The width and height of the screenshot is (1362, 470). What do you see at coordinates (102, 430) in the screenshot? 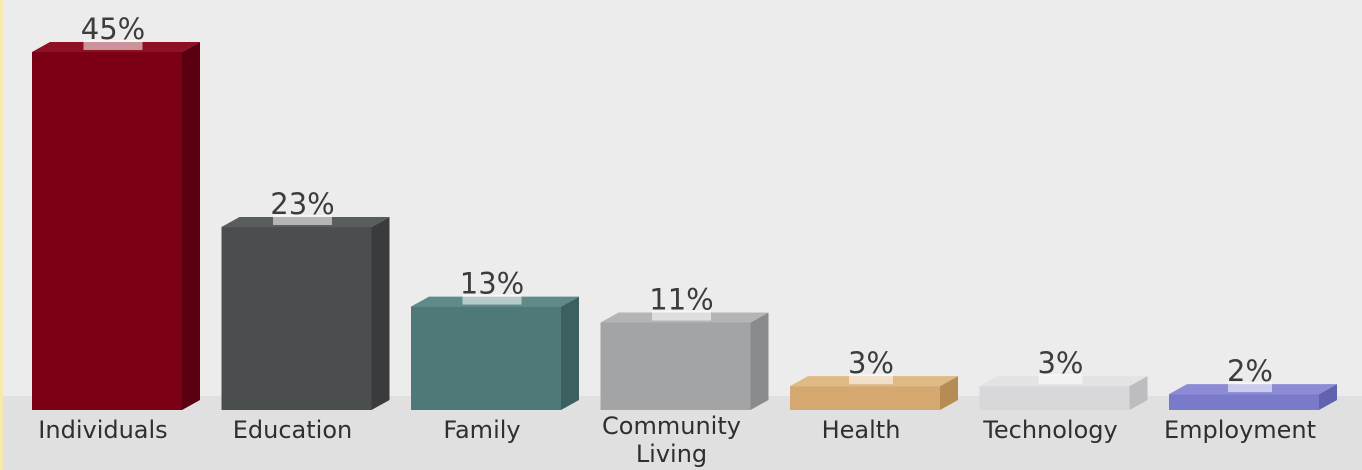
I see `category-label: Individuals` at bounding box center [102, 430].